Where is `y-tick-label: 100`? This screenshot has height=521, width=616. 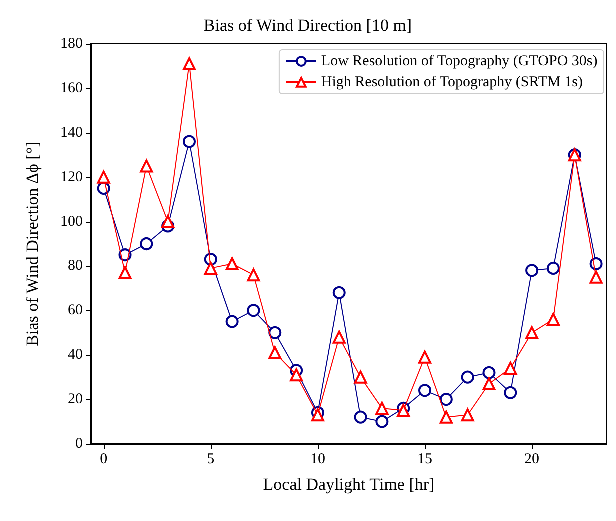 y-tick-label: 100 is located at coordinates (71, 222).